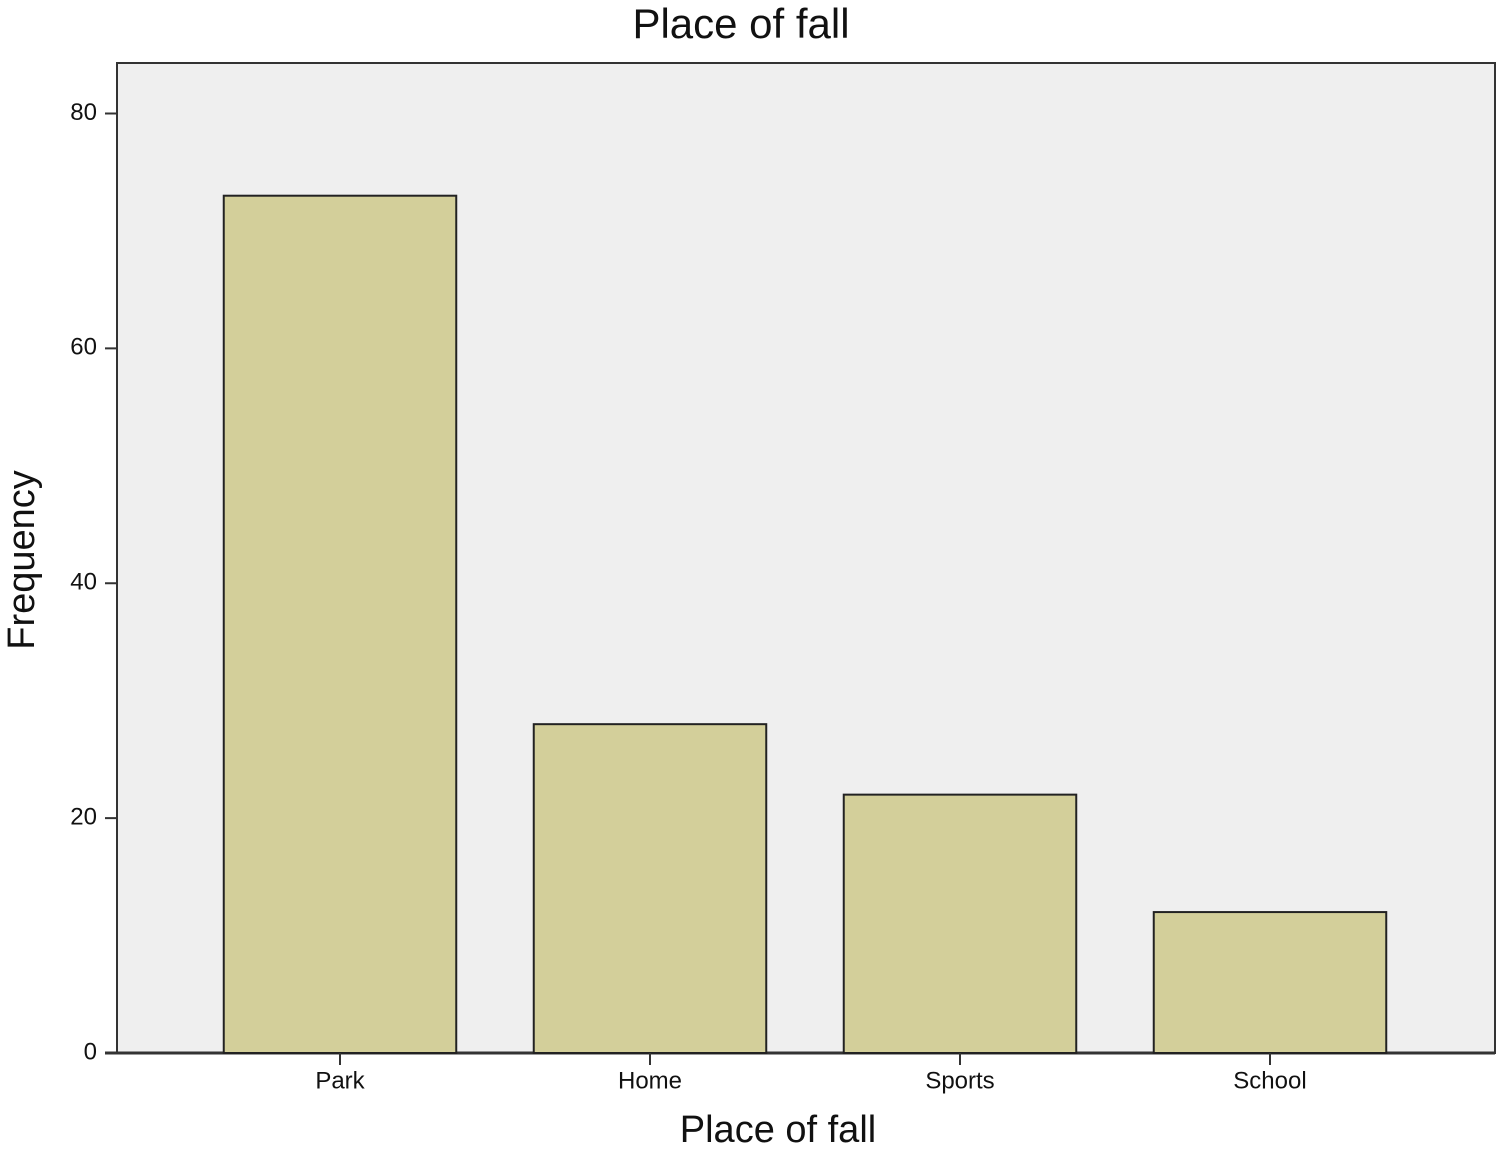  What do you see at coordinates (740, 23) in the screenshot?
I see `chart-title: Place of fall` at bounding box center [740, 23].